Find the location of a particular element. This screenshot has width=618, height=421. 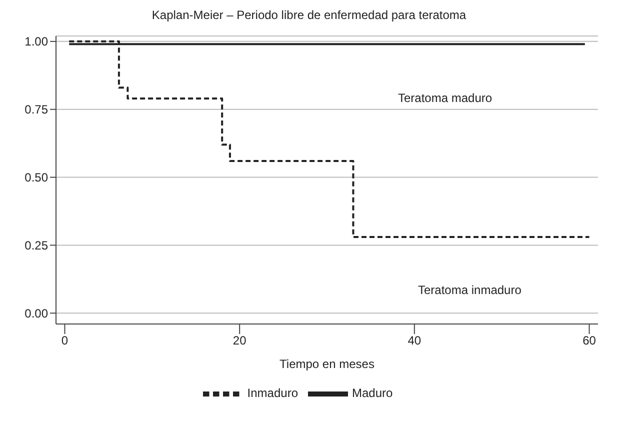

x-tick-label: 60 is located at coordinates (589, 341).